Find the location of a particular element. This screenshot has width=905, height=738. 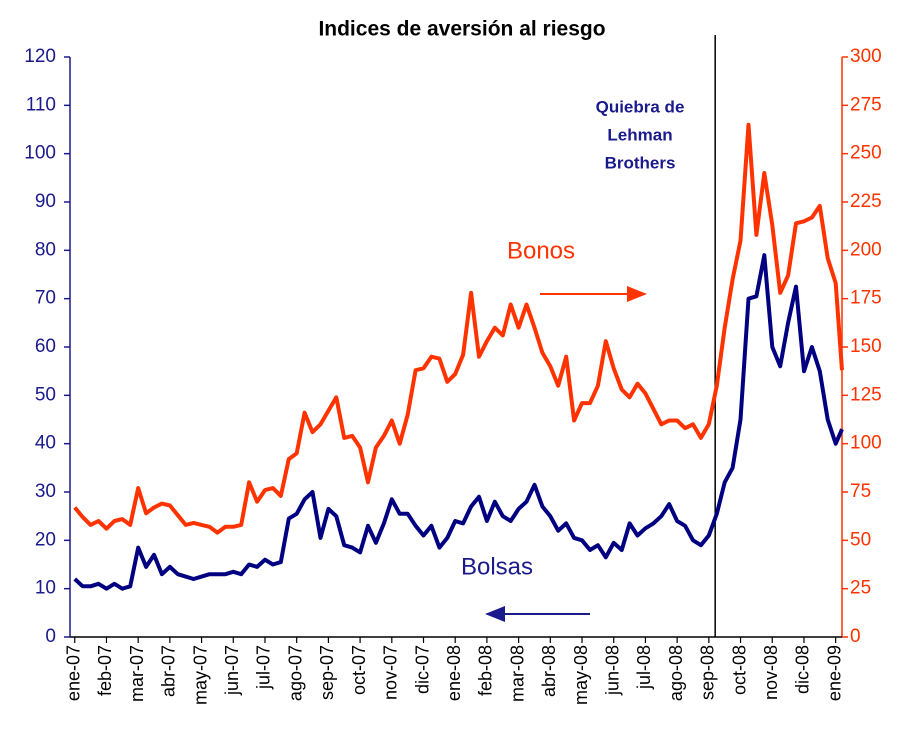

x-tick-label: ene-08 is located at coordinates (454, 673).